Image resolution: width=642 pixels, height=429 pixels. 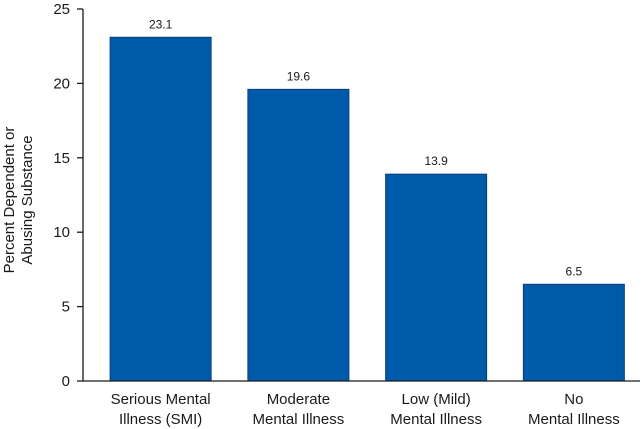 What do you see at coordinates (61, 158) in the screenshot?
I see `y-tick-label: 15` at bounding box center [61, 158].